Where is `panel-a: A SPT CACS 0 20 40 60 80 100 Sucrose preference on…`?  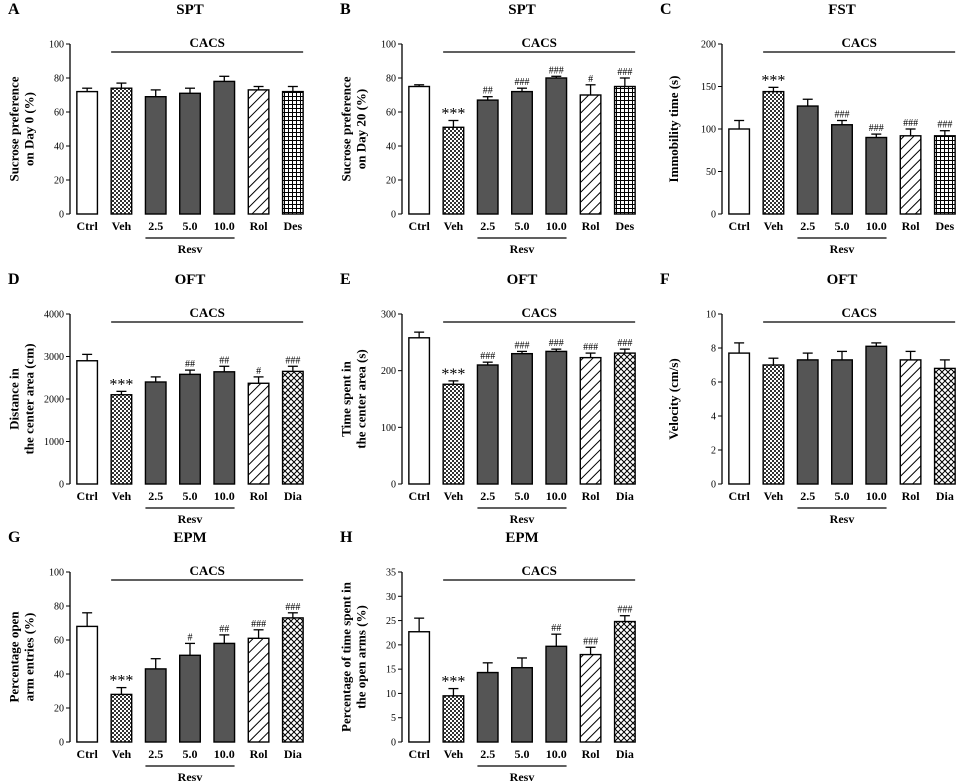
panel-a: A SPT CACS 0 20 40 60 80 100 Sucrose preference on… is located at coordinates (155, 128).